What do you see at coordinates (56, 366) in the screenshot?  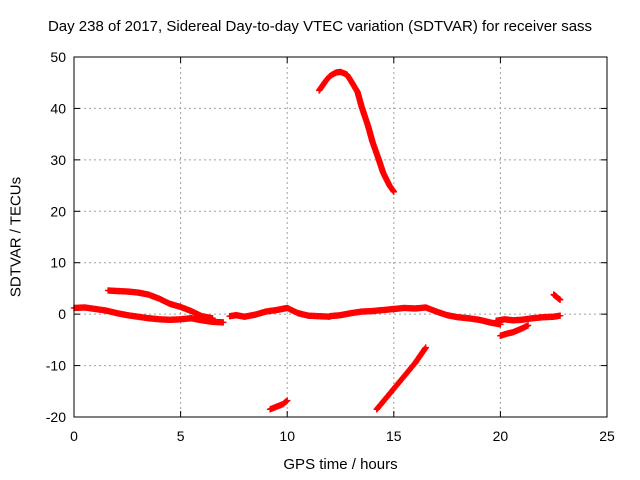 I see `y-tick-label: -10` at bounding box center [56, 366].